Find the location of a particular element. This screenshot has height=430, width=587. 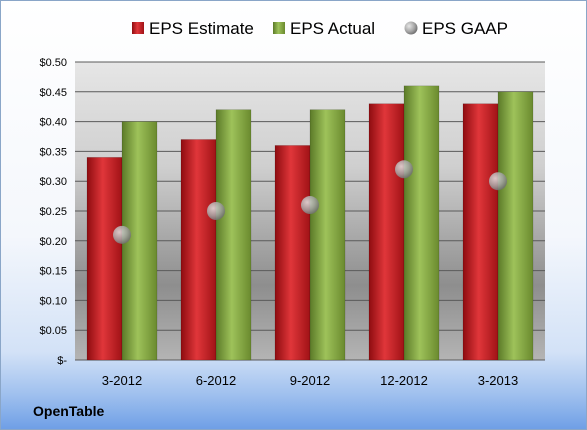

x-category-label: 3-2013 is located at coordinates (498, 380).